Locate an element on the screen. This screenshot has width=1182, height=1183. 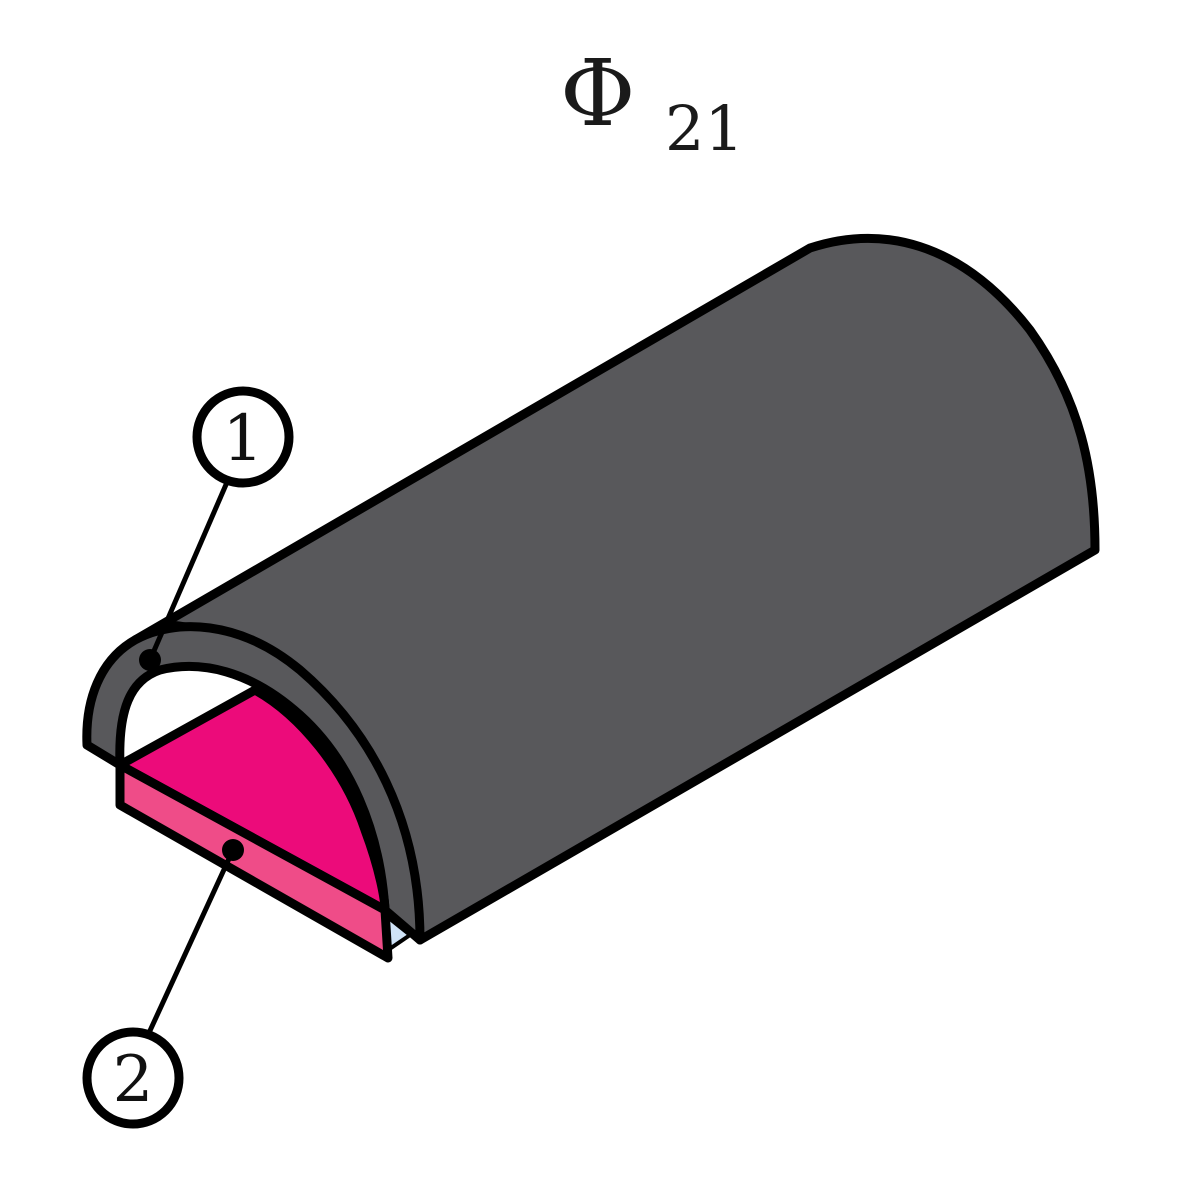
callout-1-circle is located at coordinates (243, 437).